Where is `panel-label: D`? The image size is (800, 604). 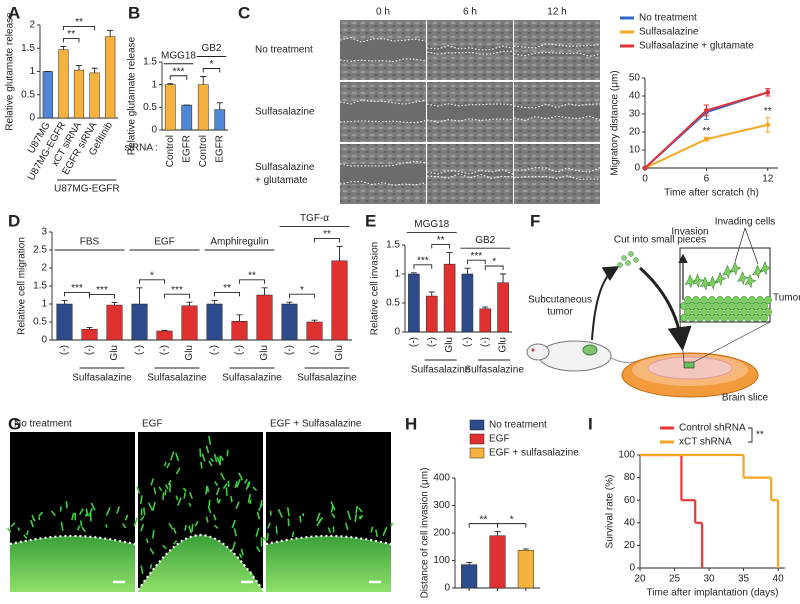 panel-label: D is located at coordinates (14, 220).